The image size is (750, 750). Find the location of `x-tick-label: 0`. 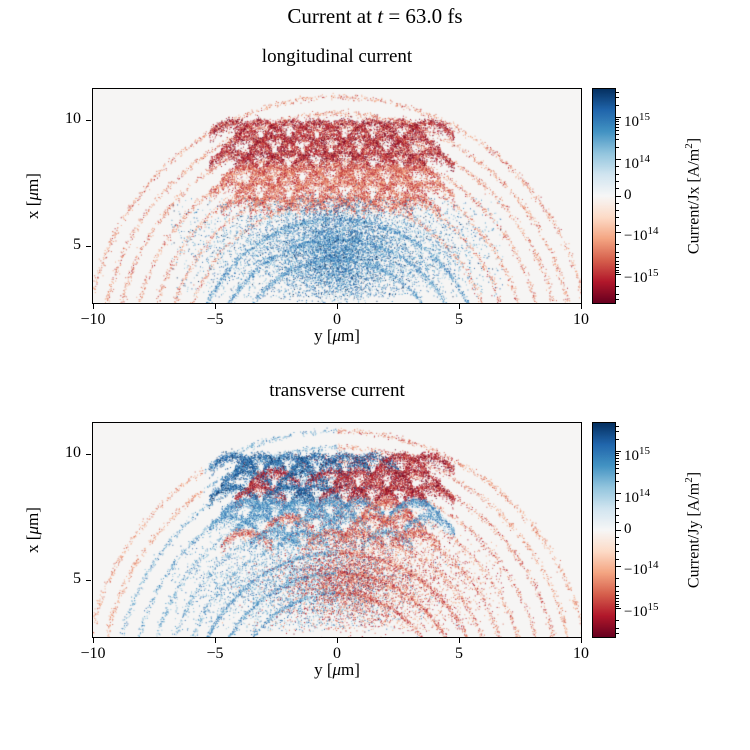

x-tick-label: 0 is located at coordinates (337, 653).